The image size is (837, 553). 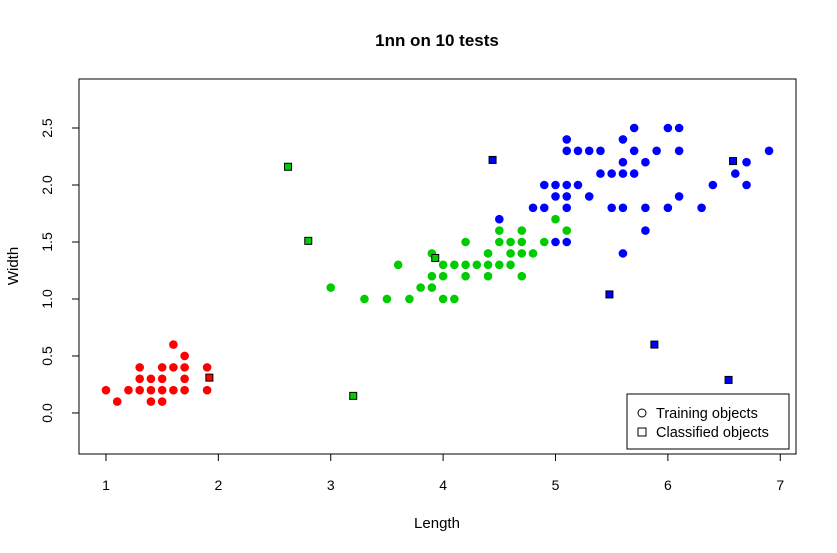 I want to click on legend-box, so click(x=708, y=421).